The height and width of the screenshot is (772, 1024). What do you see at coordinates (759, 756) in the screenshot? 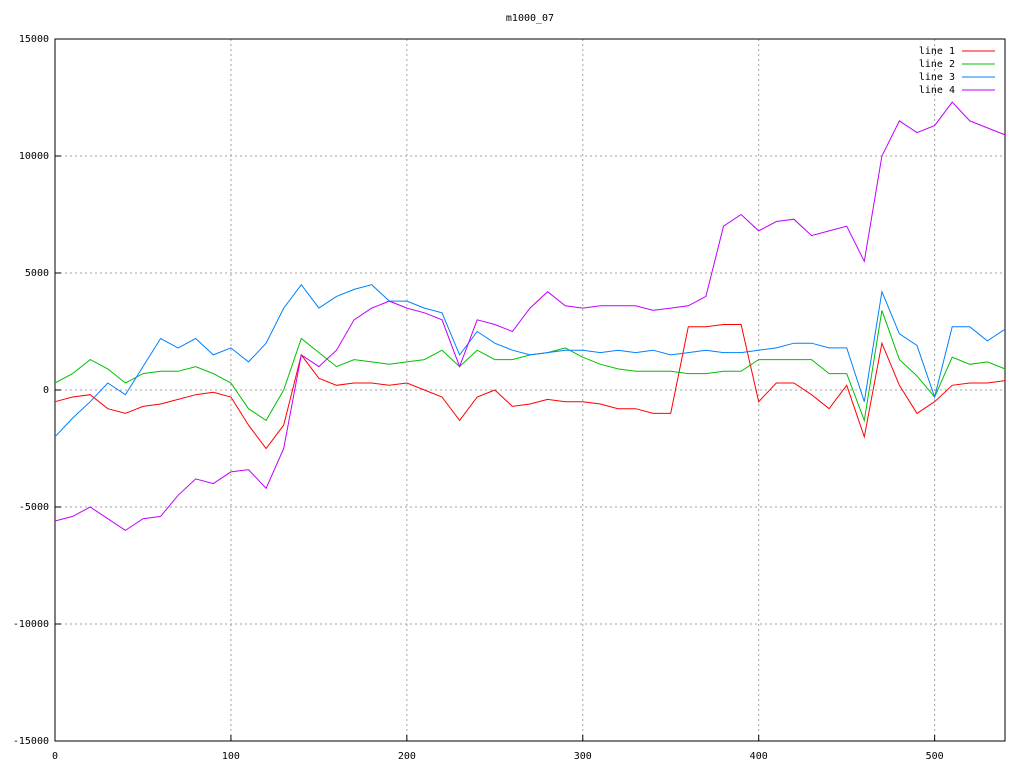
I see `x-tick-label: 400` at bounding box center [759, 756].